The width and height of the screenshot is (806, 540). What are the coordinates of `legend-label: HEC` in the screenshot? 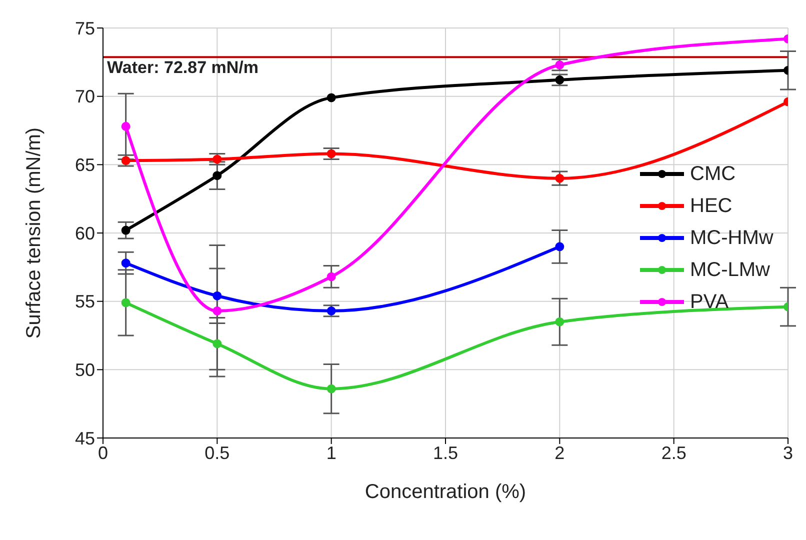 It's located at (711, 206).